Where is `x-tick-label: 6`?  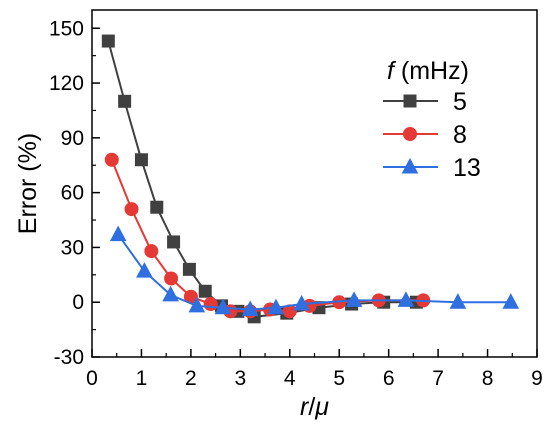 x-tick-label: 6 is located at coordinates (389, 378).